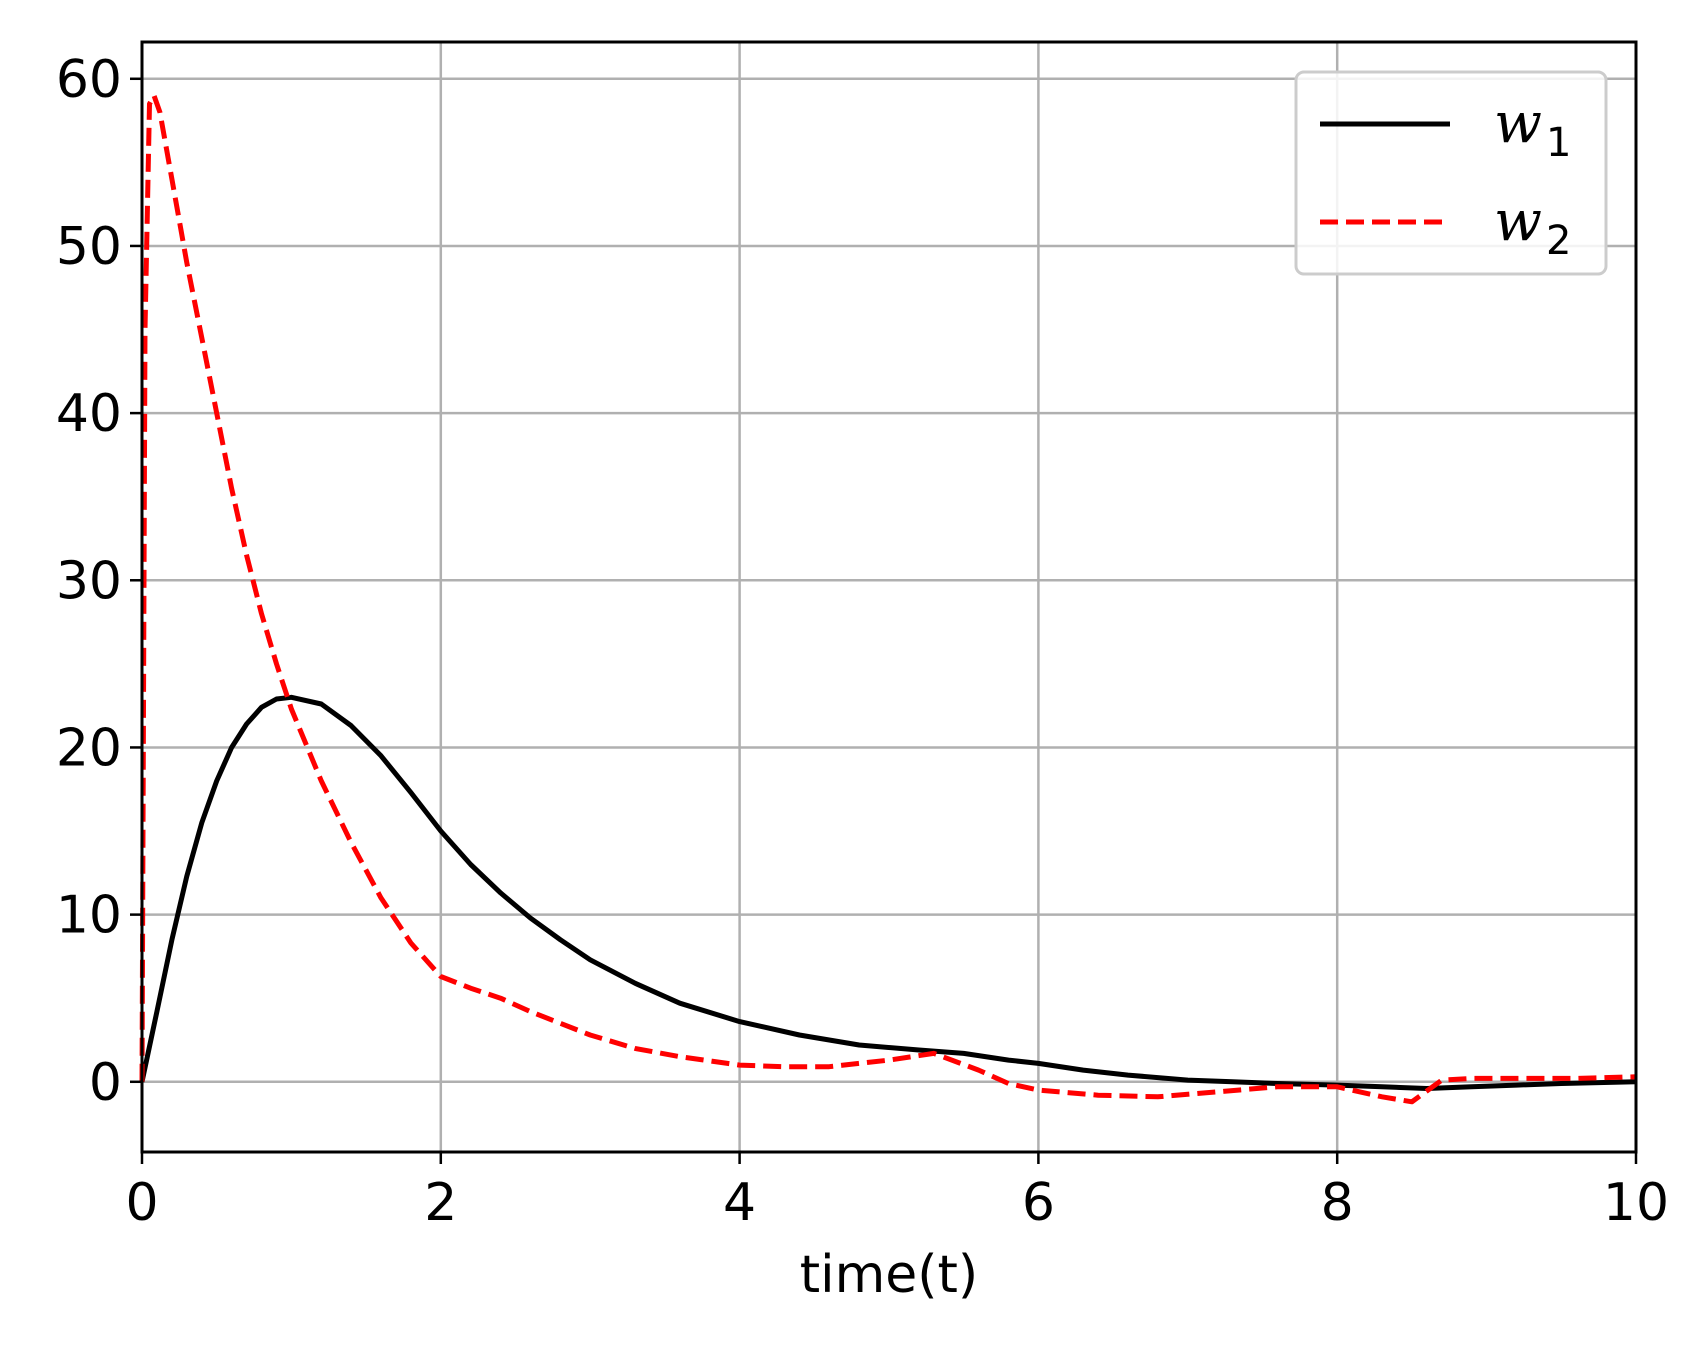  I want to click on y-tick-label: 30, so click(89, 581).